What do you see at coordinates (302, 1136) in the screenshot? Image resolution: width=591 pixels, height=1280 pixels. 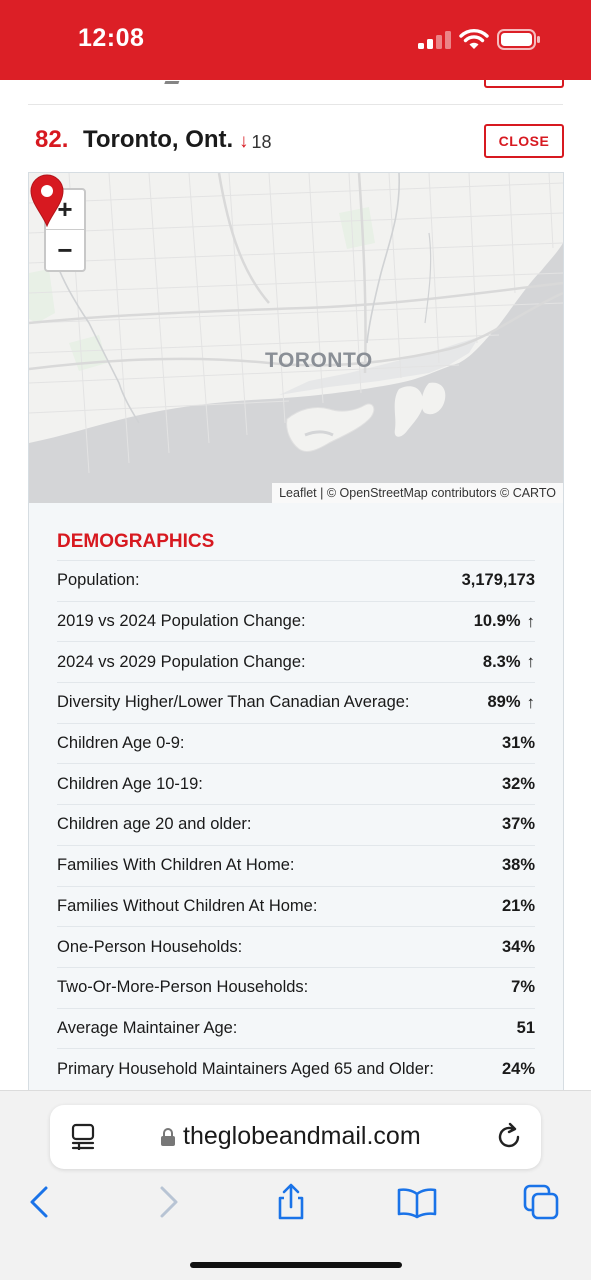 I see `url-text: theglobeandmail.com` at bounding box center [302, 1136].